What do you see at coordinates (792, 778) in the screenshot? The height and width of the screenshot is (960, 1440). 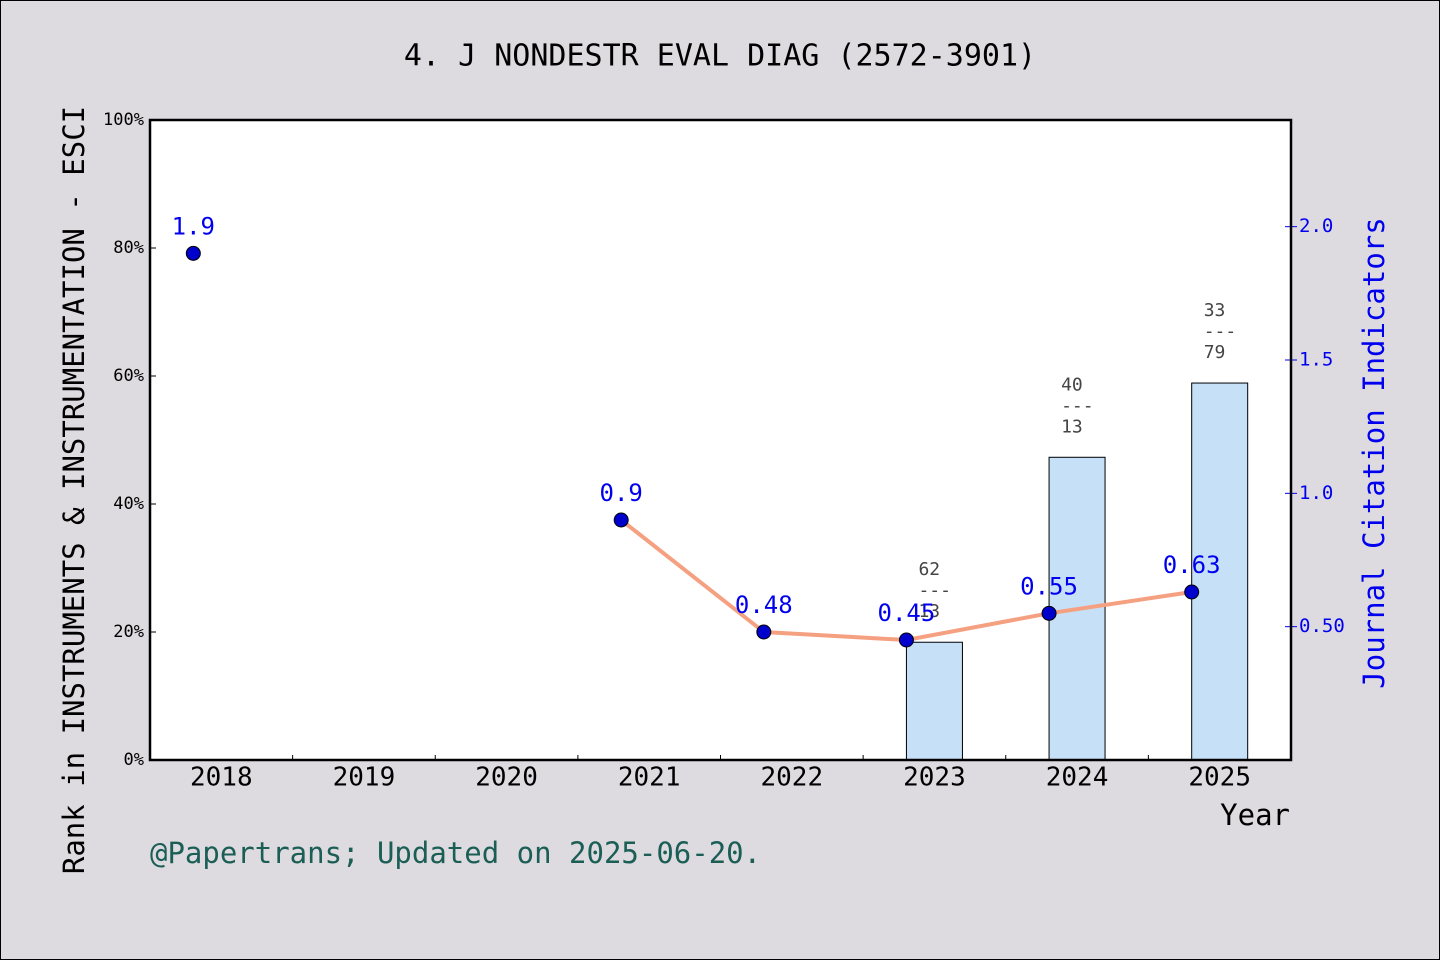 I see `x-tick-label: 2022` at bounding box center [792, 778].